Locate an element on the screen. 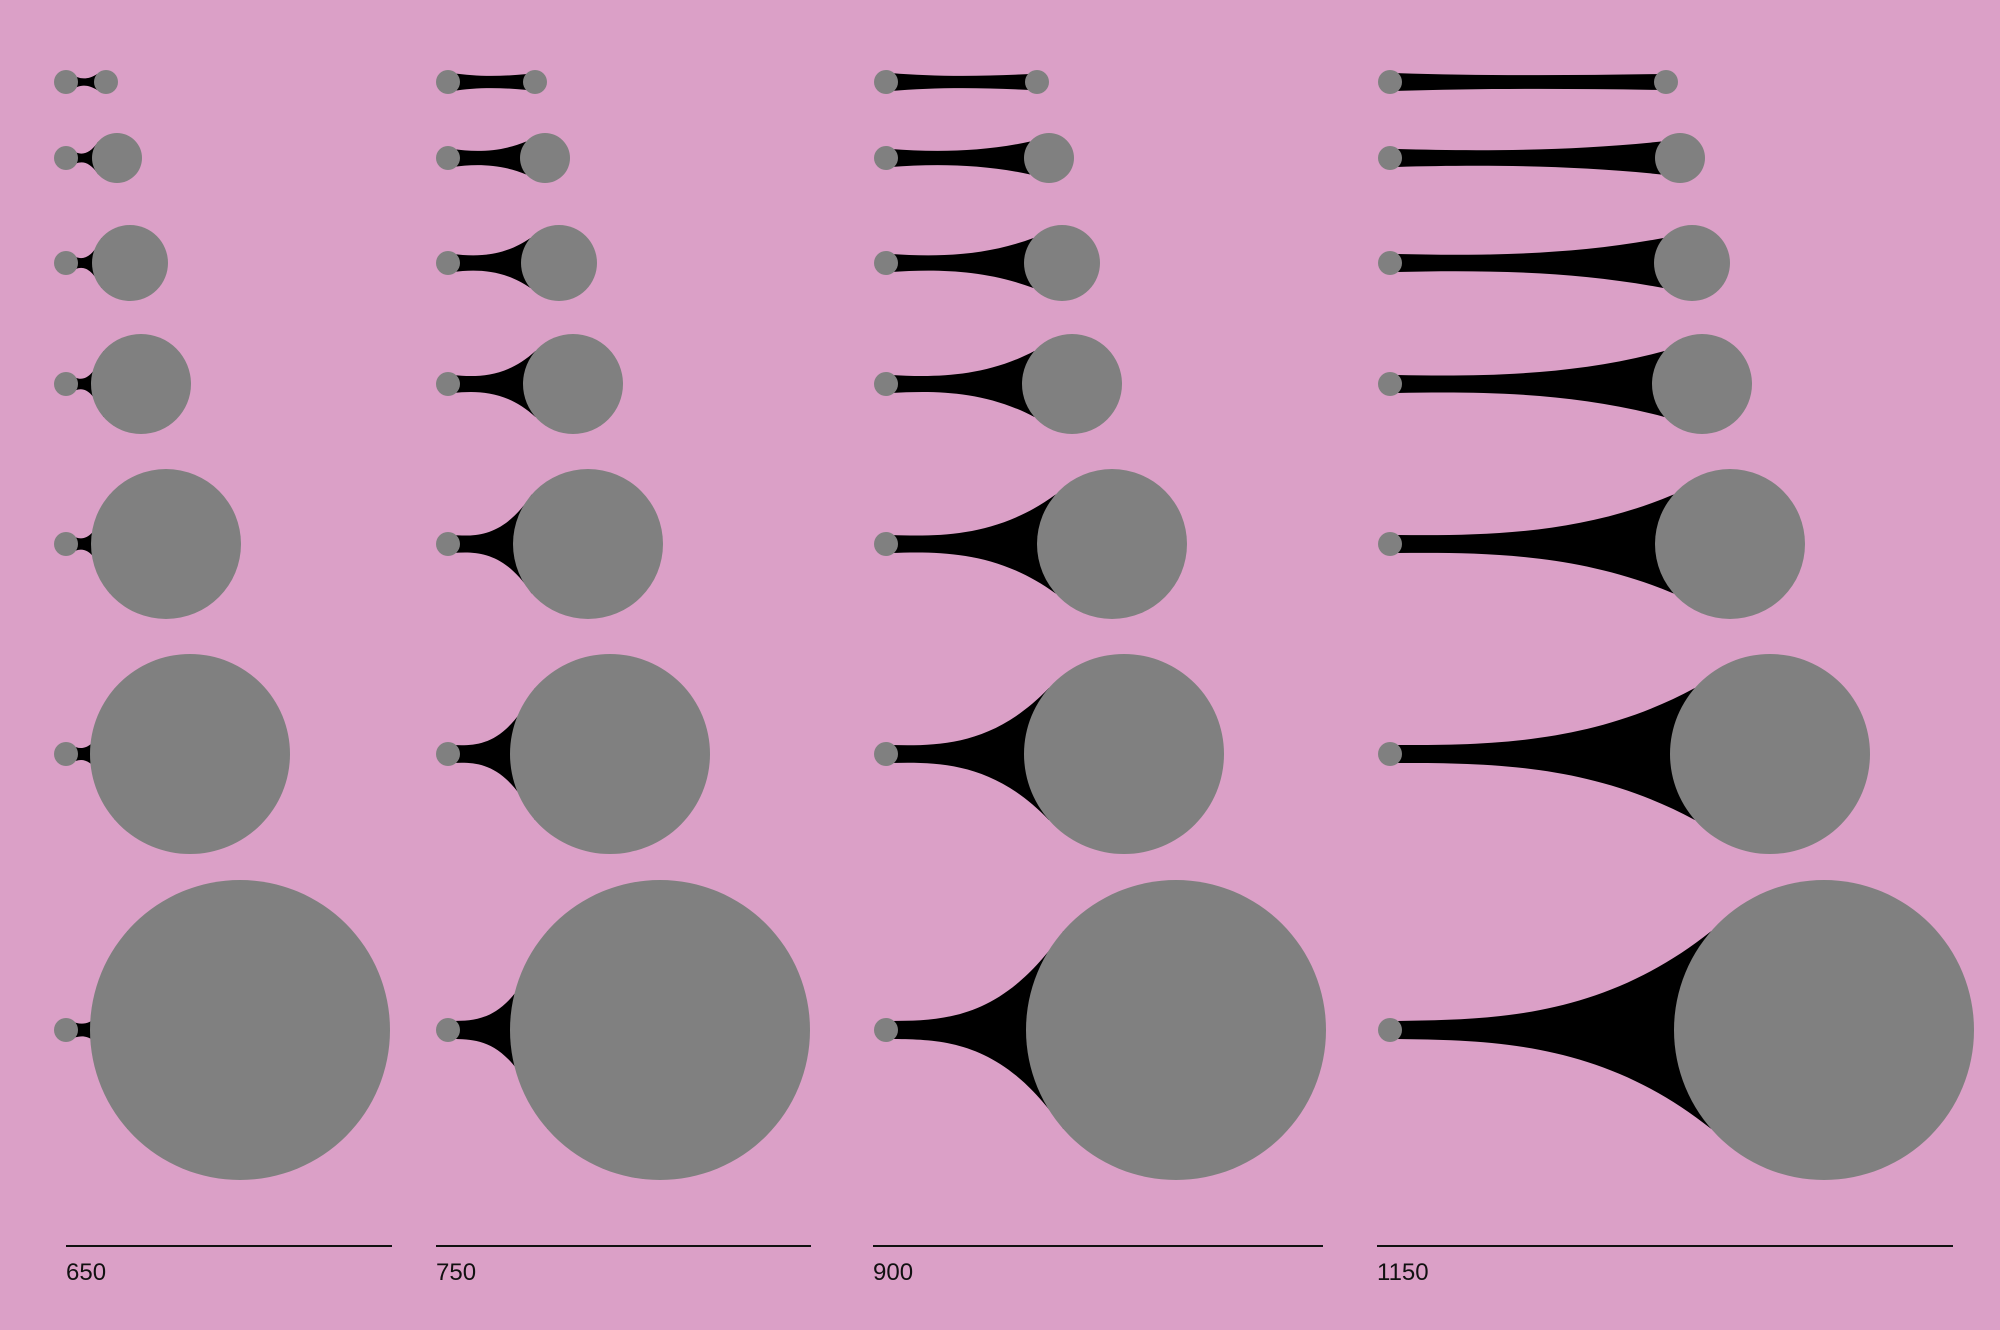 The image size is (2000, 1330). column-label: 900 is located at coordinates (893, 1272).